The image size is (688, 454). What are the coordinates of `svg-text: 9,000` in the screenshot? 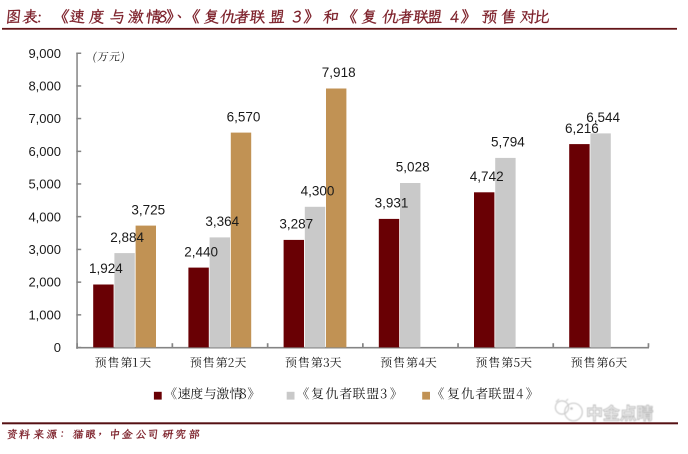 It's located at (44, 53).